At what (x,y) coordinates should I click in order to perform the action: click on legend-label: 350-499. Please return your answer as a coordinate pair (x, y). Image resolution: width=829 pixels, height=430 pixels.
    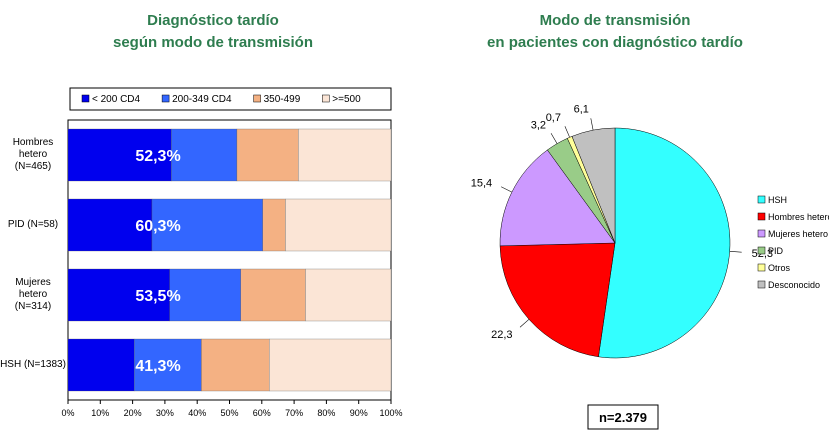
    Looking at the image, I should click on (282, 99).